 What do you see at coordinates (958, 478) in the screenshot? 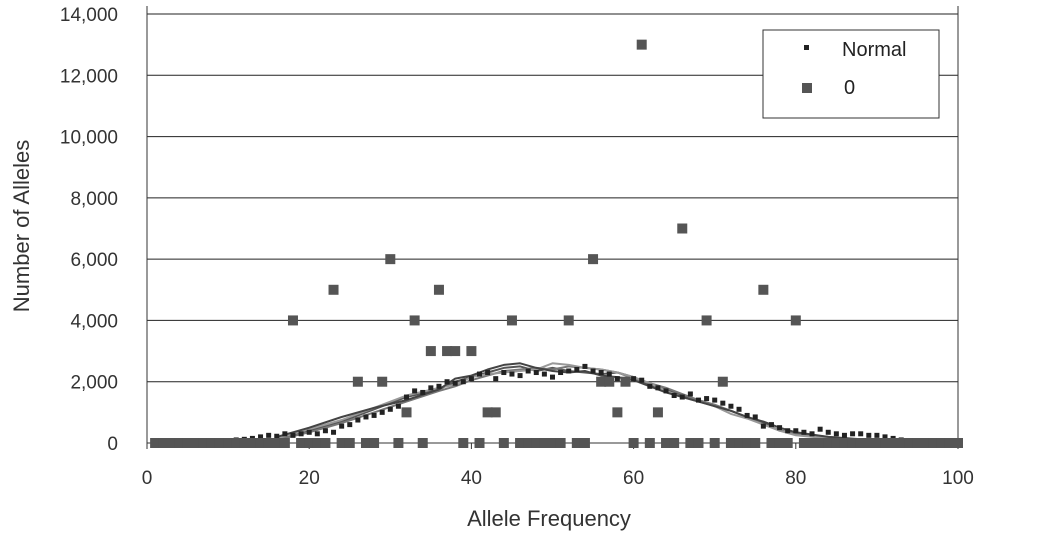
I see `x-tick-label-5: 100` at bounding box center [958, 478].